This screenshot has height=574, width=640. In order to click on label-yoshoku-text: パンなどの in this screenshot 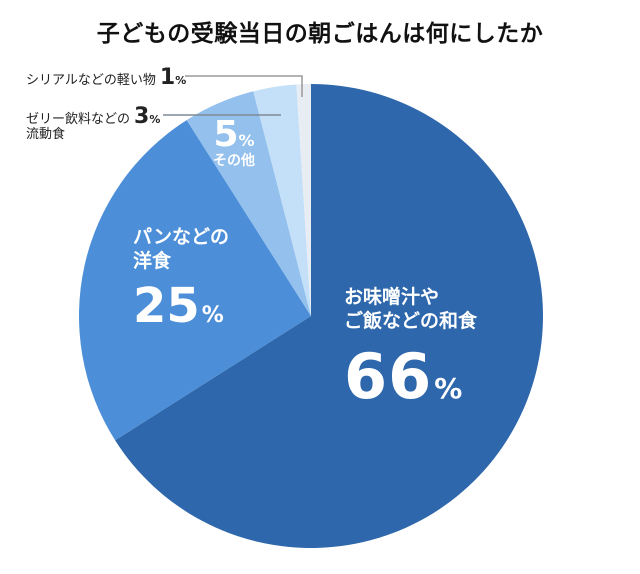, I will do `click(181, 237)`.